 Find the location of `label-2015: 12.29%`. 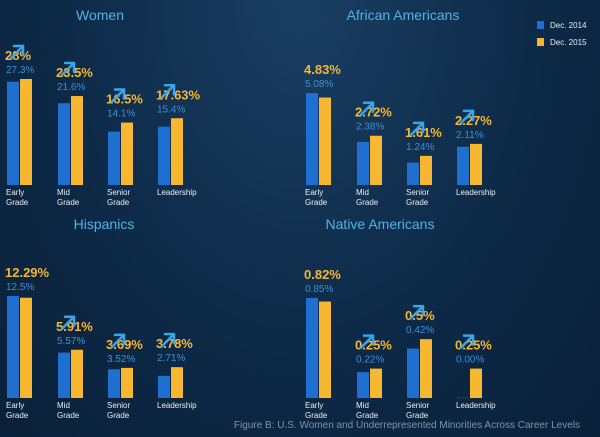

label-2015: 12.29% is located at coordinates (27, 272).